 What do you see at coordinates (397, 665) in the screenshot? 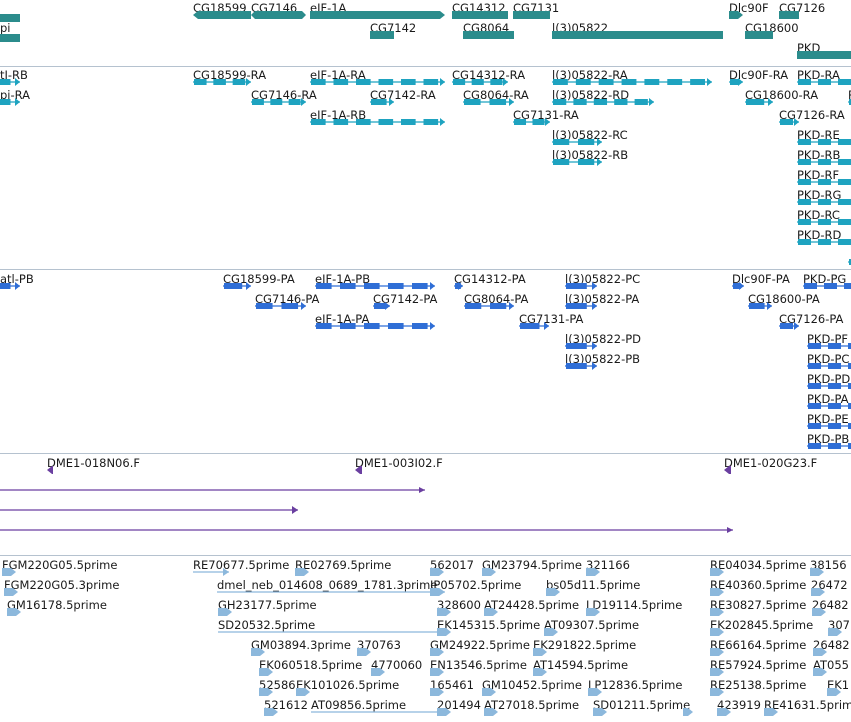
I see `feature-label: 4770060` at bounding box center [397, 665].